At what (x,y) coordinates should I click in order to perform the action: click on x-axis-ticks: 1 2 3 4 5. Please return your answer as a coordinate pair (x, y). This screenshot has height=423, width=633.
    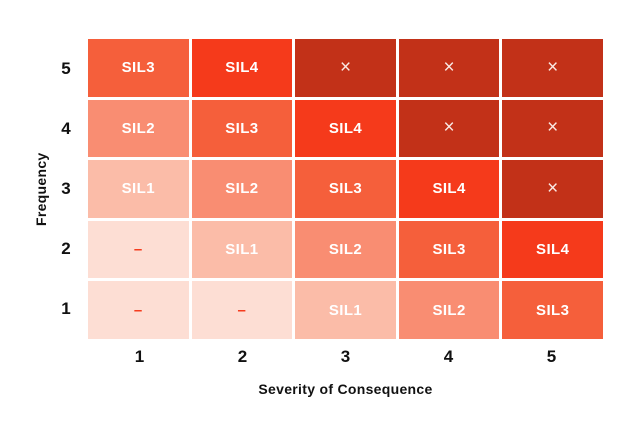
    Looking at the image, I should click on (345, 357).